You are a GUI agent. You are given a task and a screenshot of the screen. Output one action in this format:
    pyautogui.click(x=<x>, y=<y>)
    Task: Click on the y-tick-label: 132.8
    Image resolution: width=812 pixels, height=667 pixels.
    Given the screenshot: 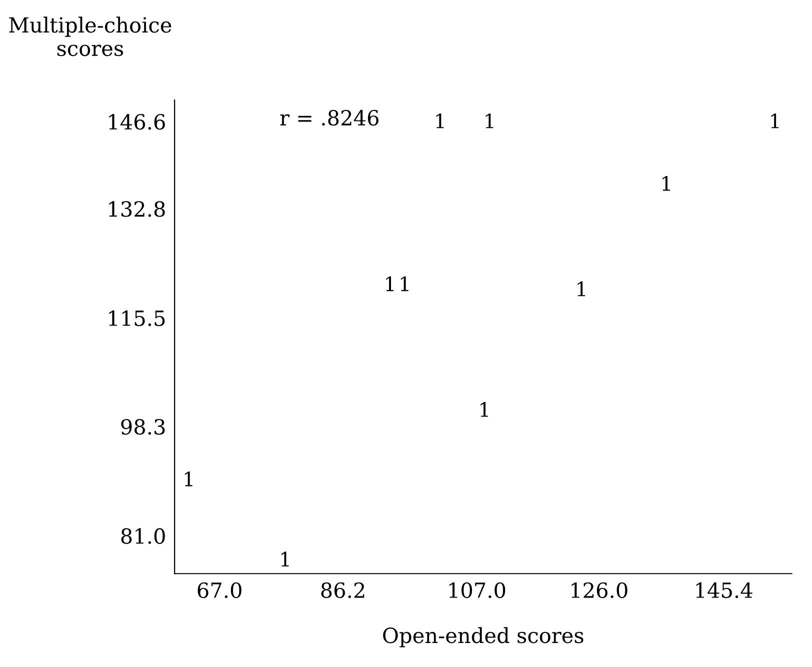 What is the action you would take?
    pyautogui.click(x=137, y=209)
    